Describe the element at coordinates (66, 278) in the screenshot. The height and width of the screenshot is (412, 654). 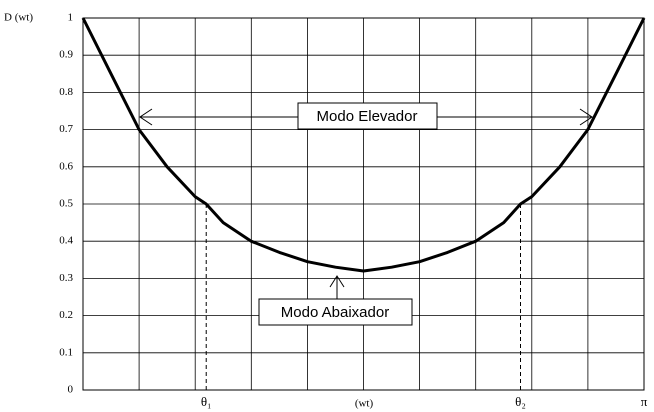
I see `y-tick-label: 0.3` at that location.